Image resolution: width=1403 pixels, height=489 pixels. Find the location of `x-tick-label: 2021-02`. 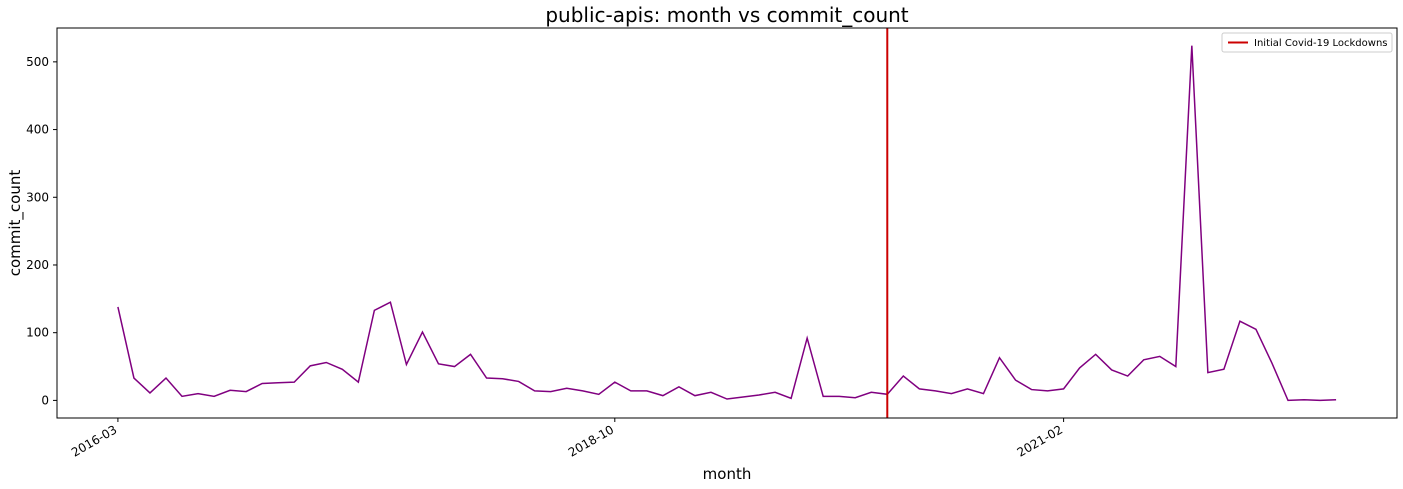

x-tick-label: 2021-02 is located at coordinates (1040, 440).